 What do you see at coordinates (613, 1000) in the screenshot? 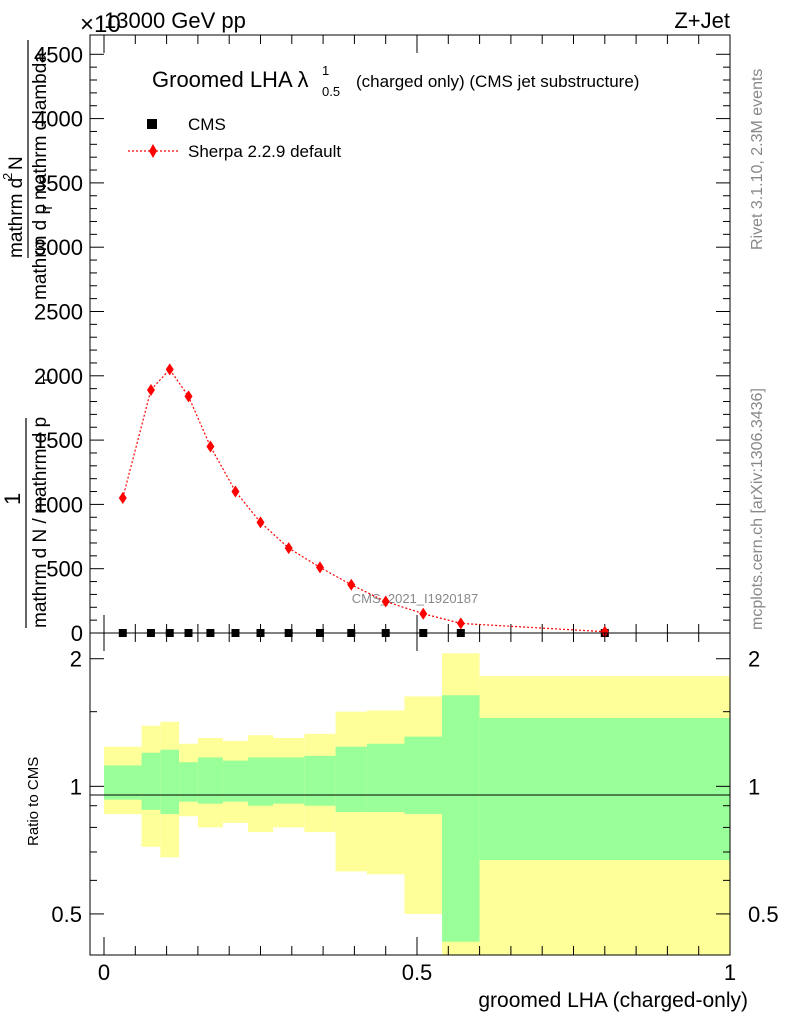
I see `ratio-xlabel: groomed LHA (charged-only)` at bounding box center [613, 1000].